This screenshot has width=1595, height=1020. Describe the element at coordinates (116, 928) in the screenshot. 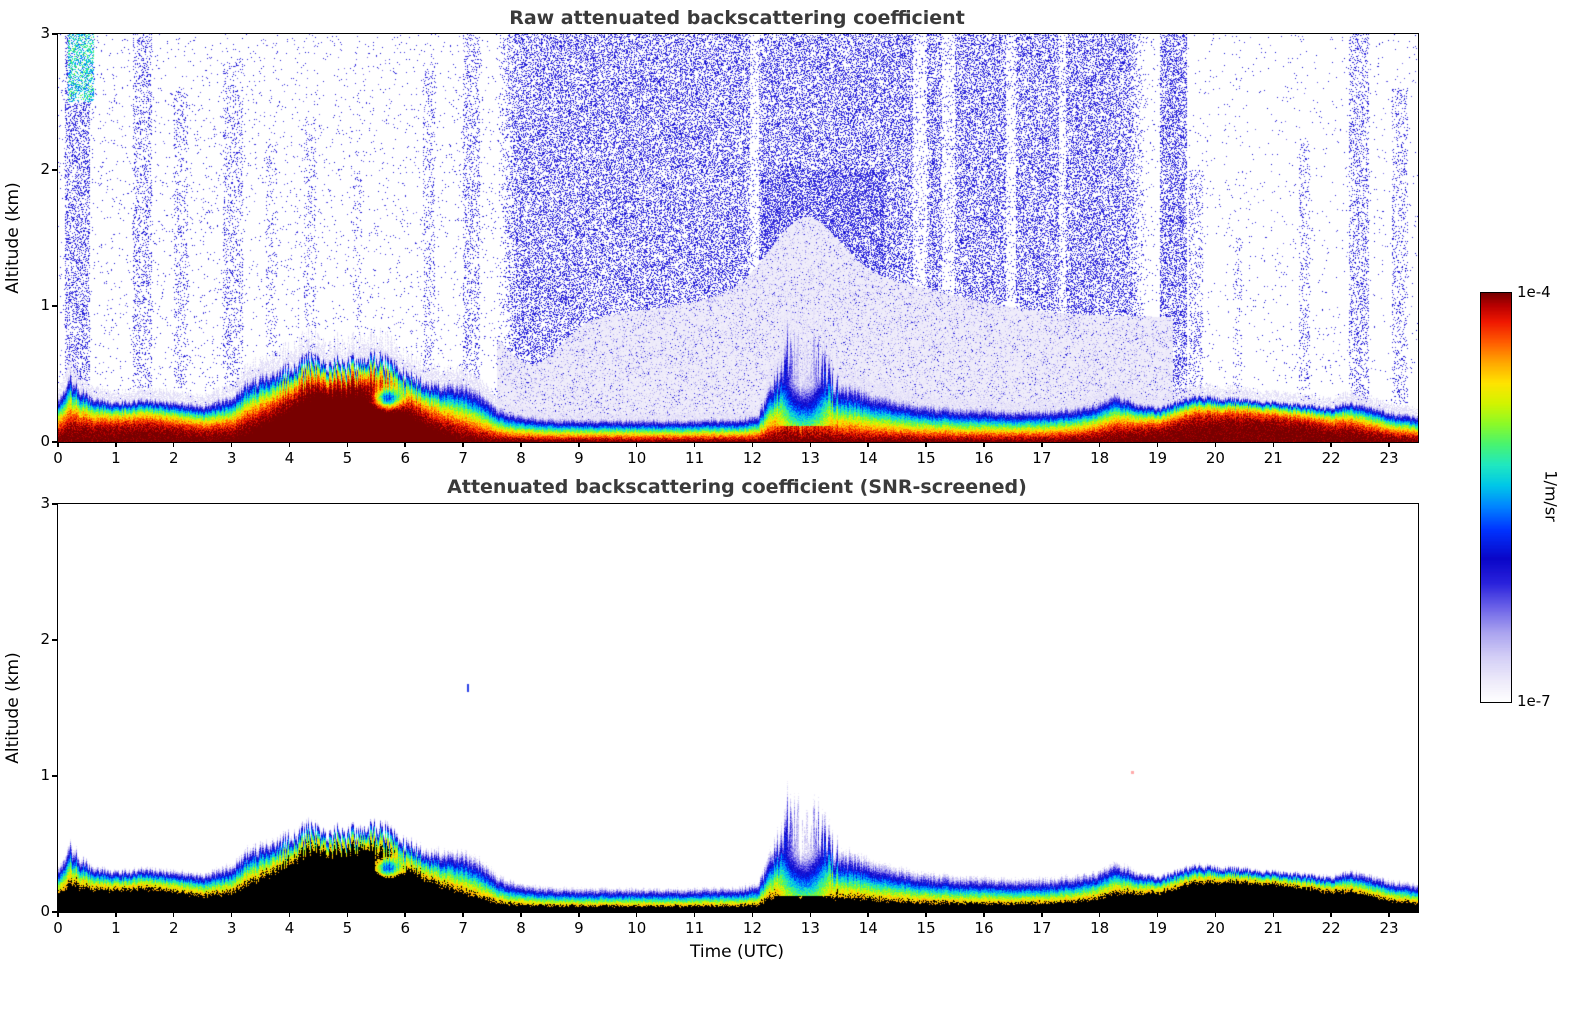

I see `x-tick-label: 1` at that location.